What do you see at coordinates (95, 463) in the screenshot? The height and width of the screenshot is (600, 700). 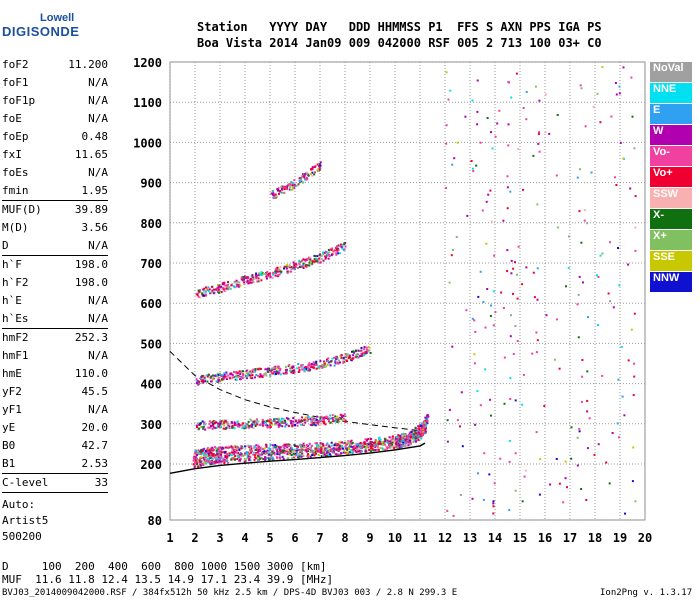 I see `param-value: 2.53` at bounding box center [95, 463].